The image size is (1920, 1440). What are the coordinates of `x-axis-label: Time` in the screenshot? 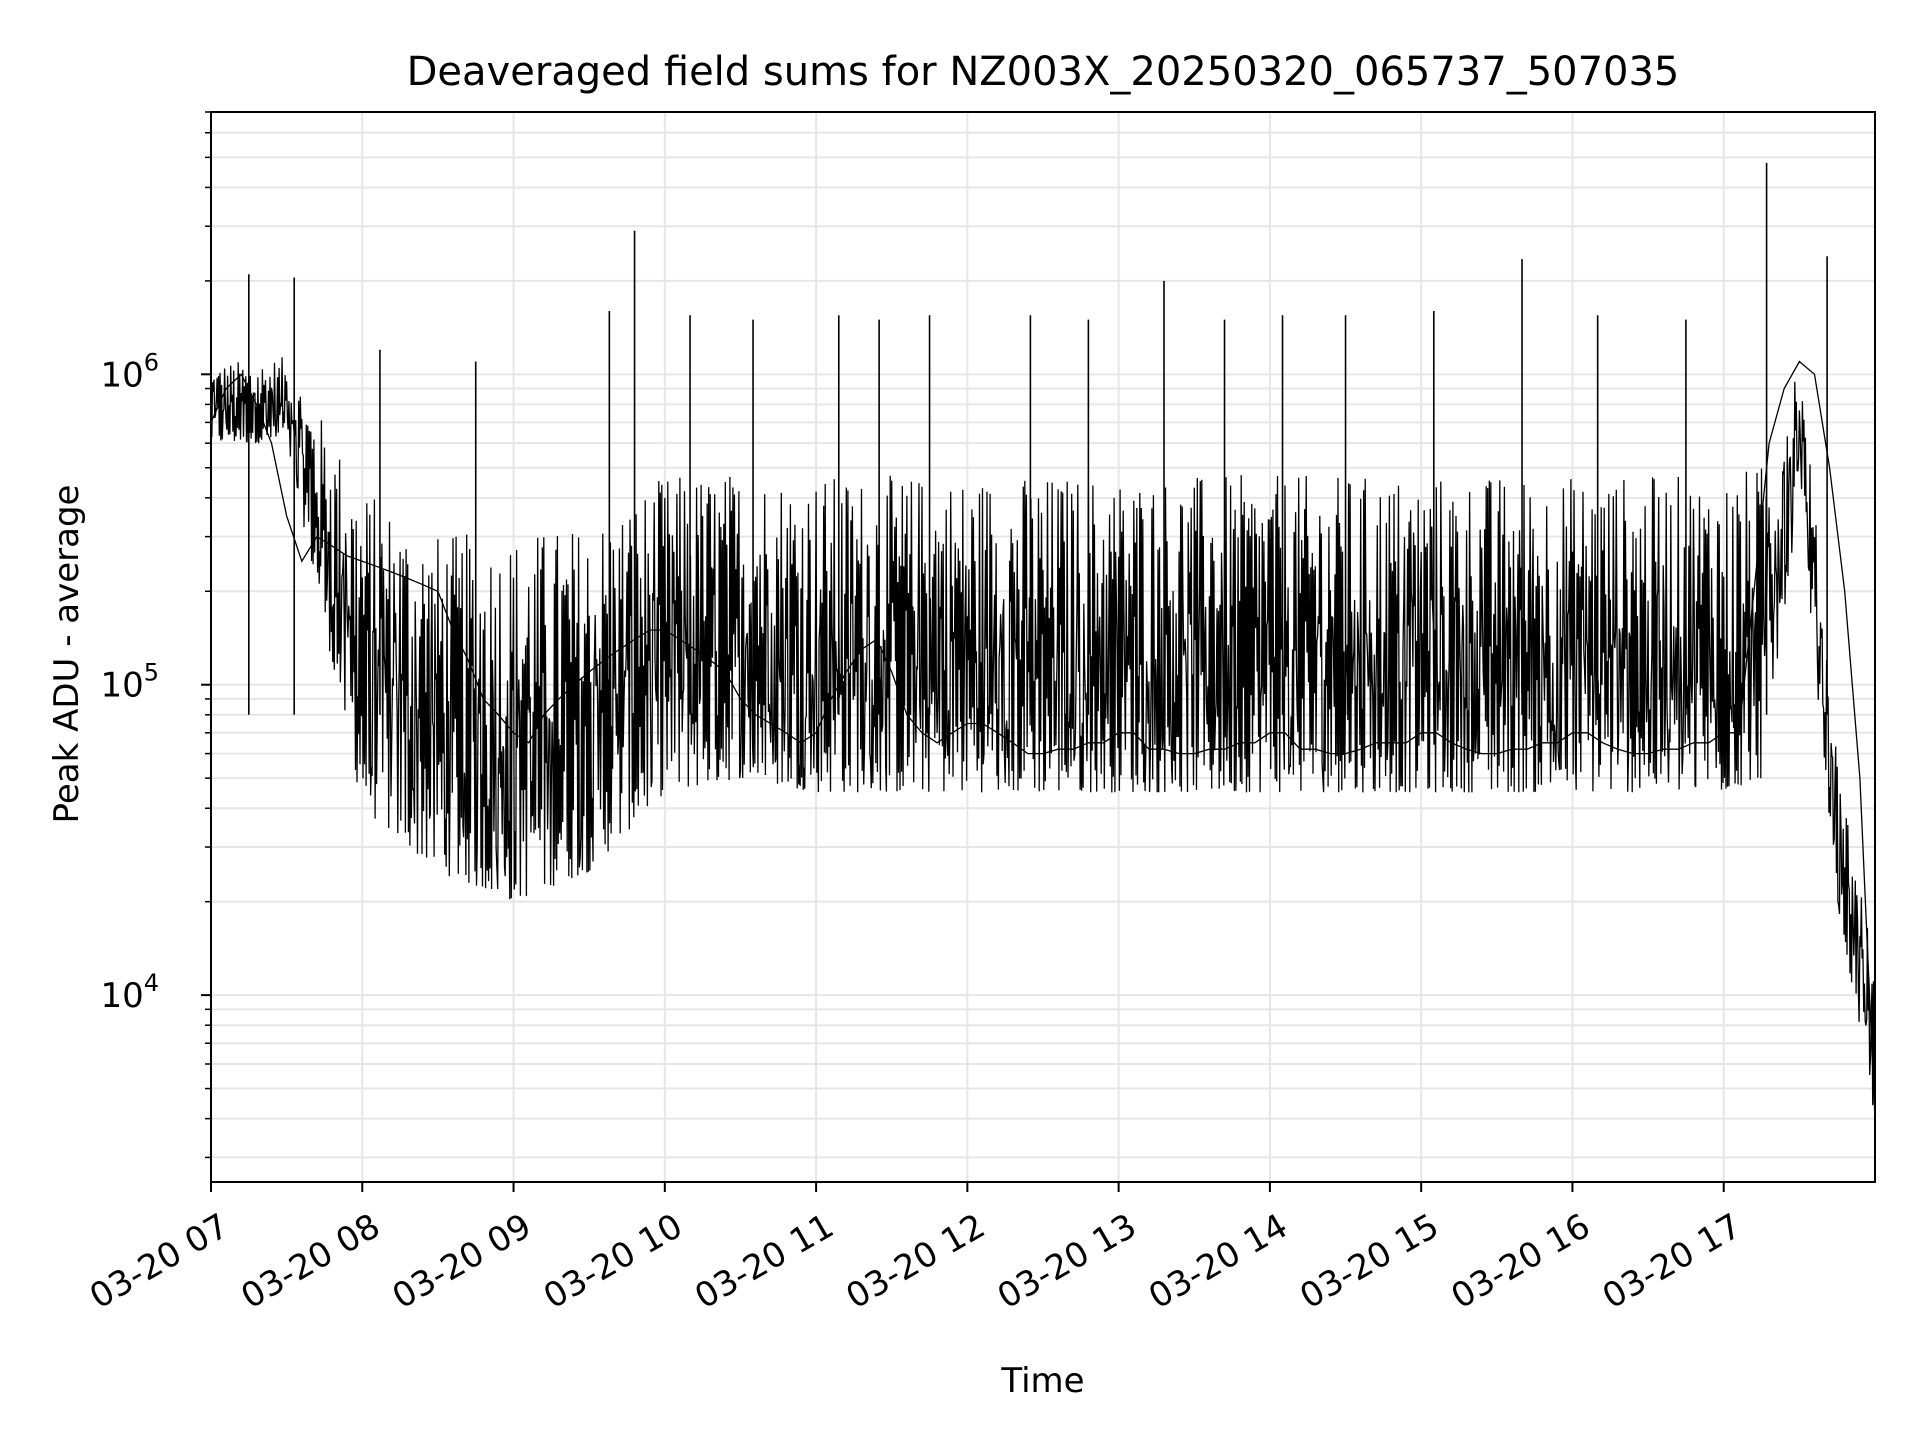 It's located at (1042, 1381).